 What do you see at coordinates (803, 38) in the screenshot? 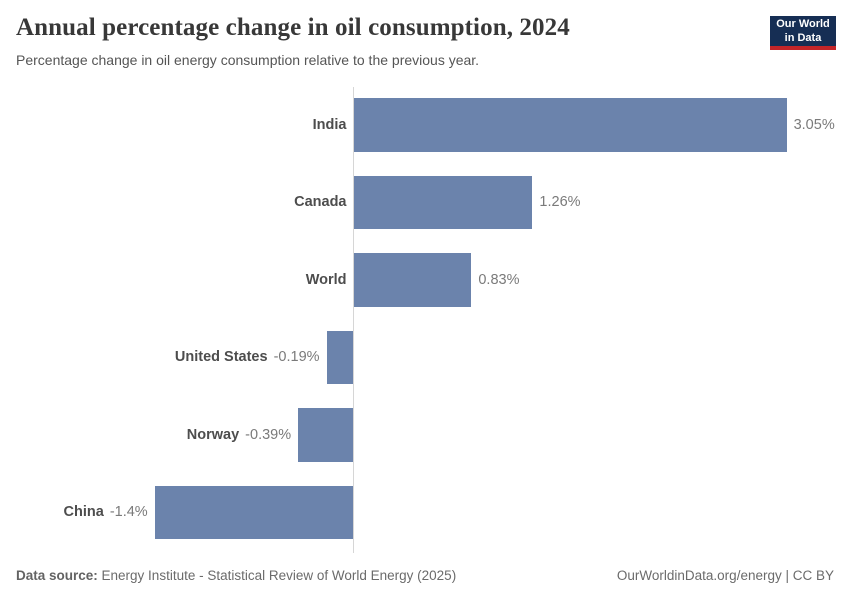
I see `owid-logo-line2: in Data` at bounding box center [803, 38].